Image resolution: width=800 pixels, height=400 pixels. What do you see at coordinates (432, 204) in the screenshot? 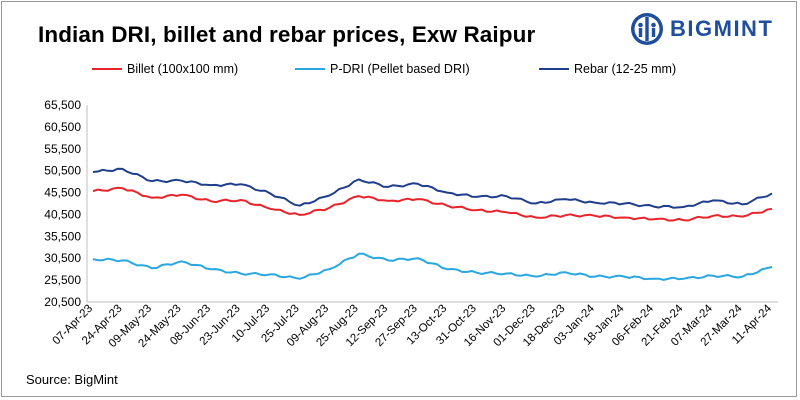
I see `billet-line` at bounding box center [432, 204].